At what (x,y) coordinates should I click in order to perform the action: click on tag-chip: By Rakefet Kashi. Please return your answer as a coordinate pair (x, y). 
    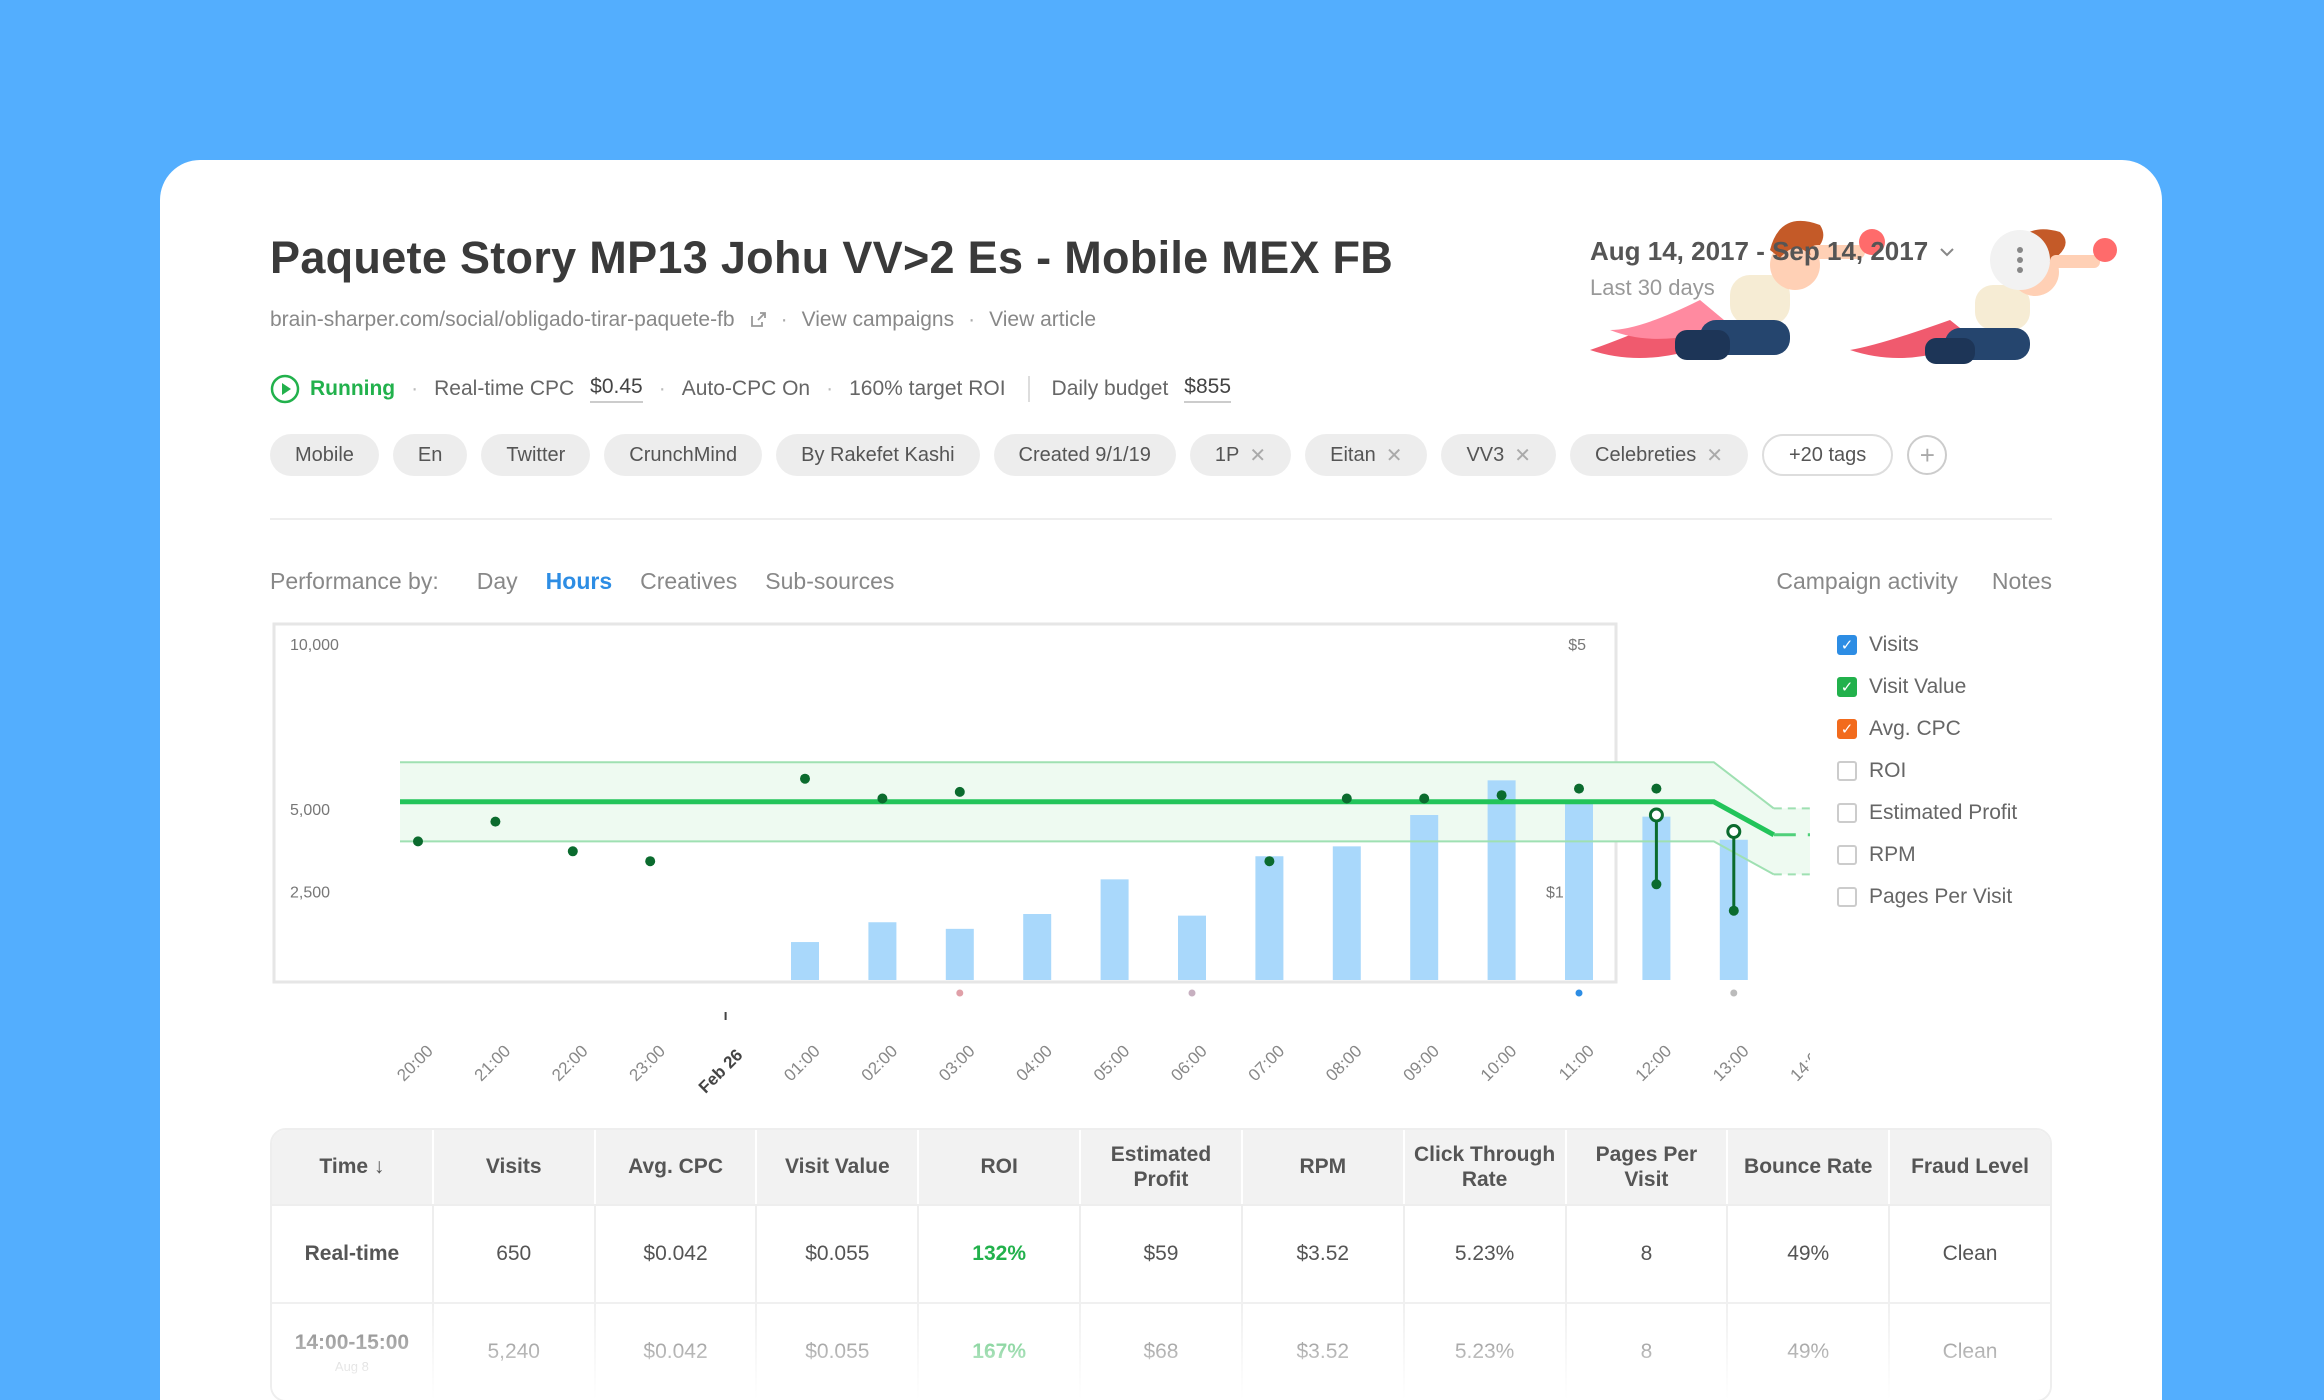
    Looking at the image, I should click on (878, 455).